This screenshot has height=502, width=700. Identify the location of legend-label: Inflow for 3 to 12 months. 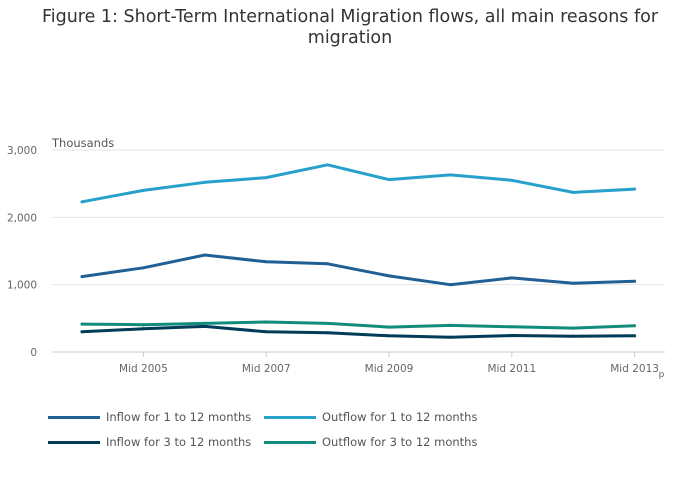
(179, 442).